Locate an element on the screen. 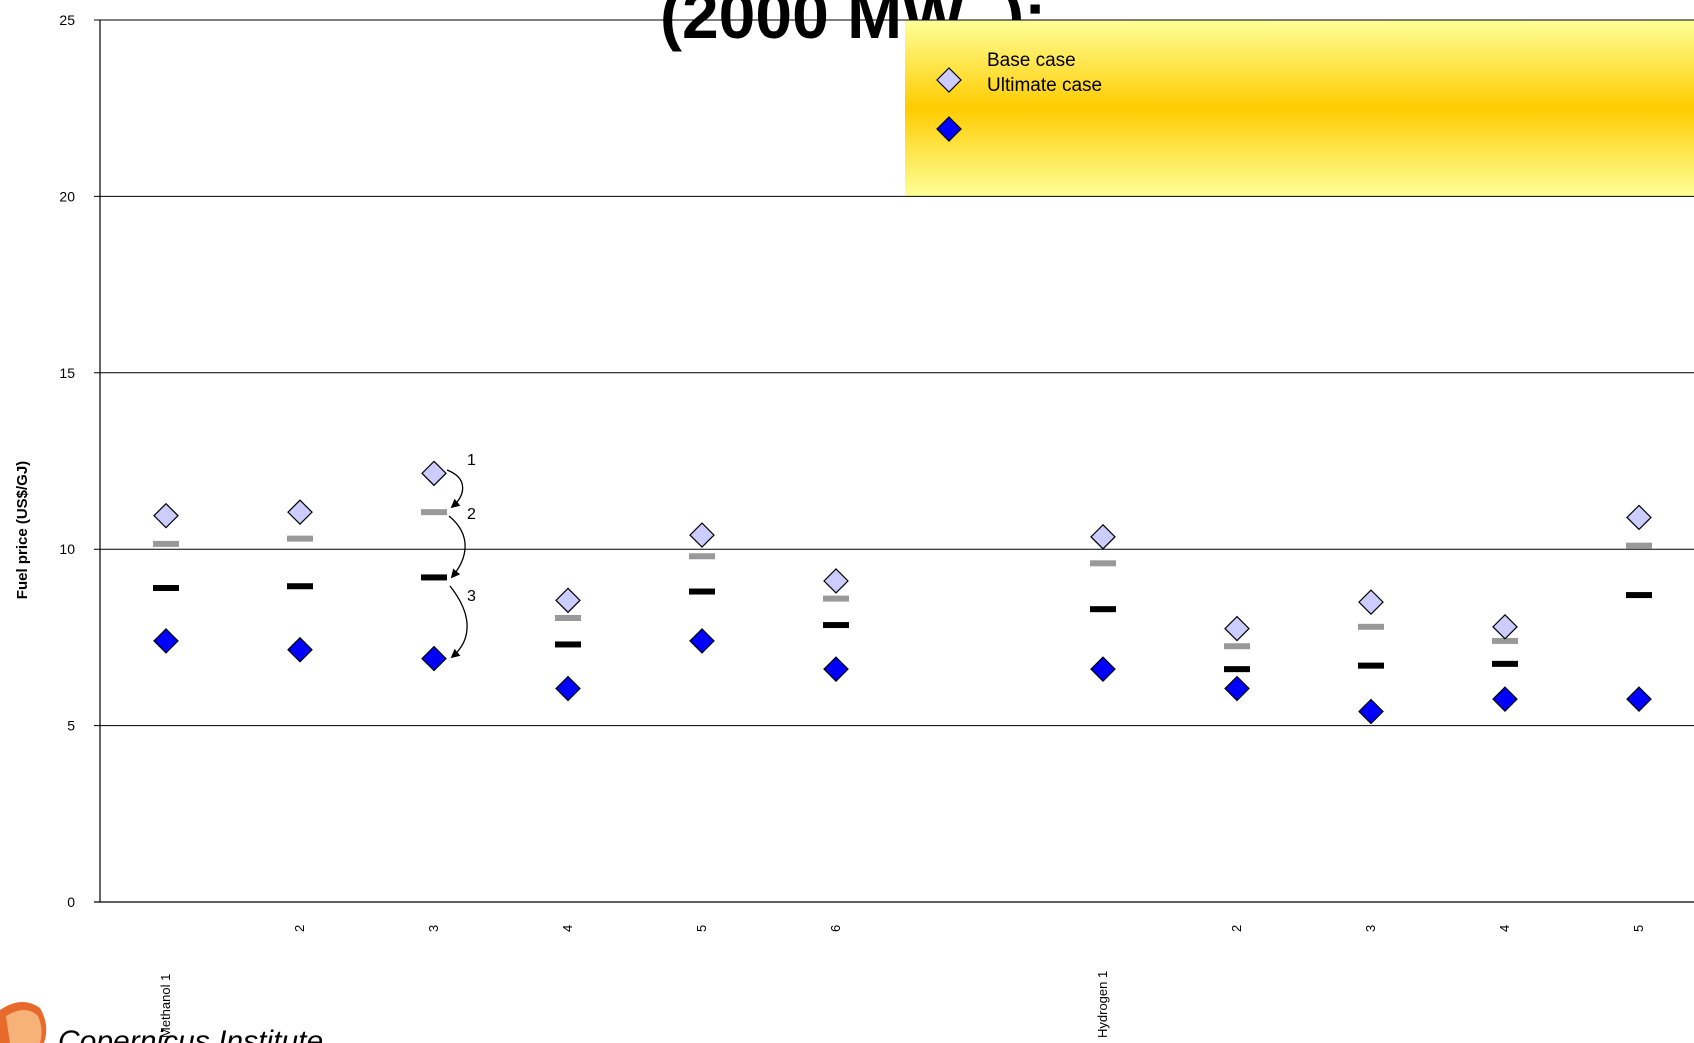 This screenshot has width=1694, height=1043. y-tick-label-2: 10 is located at coordinates (67, 549).